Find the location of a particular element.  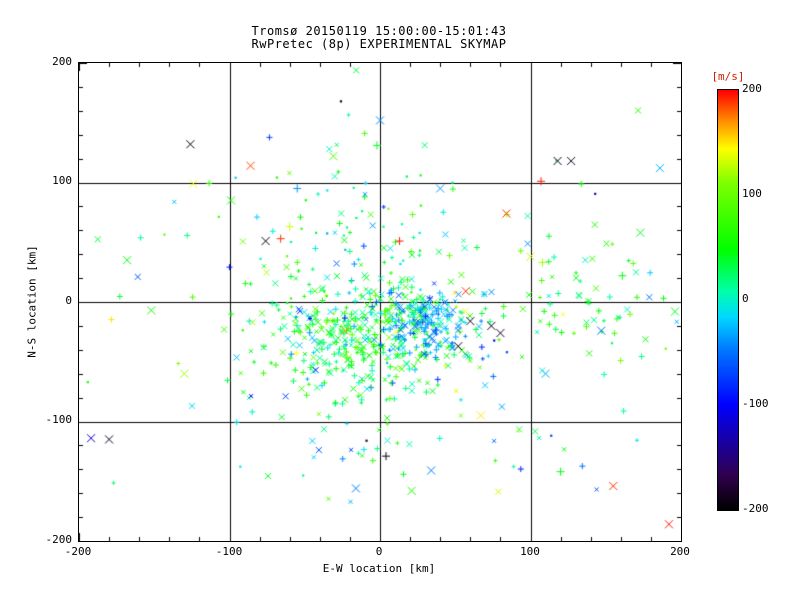

x-tick-label: 200 is located at coordinates (680, 551).